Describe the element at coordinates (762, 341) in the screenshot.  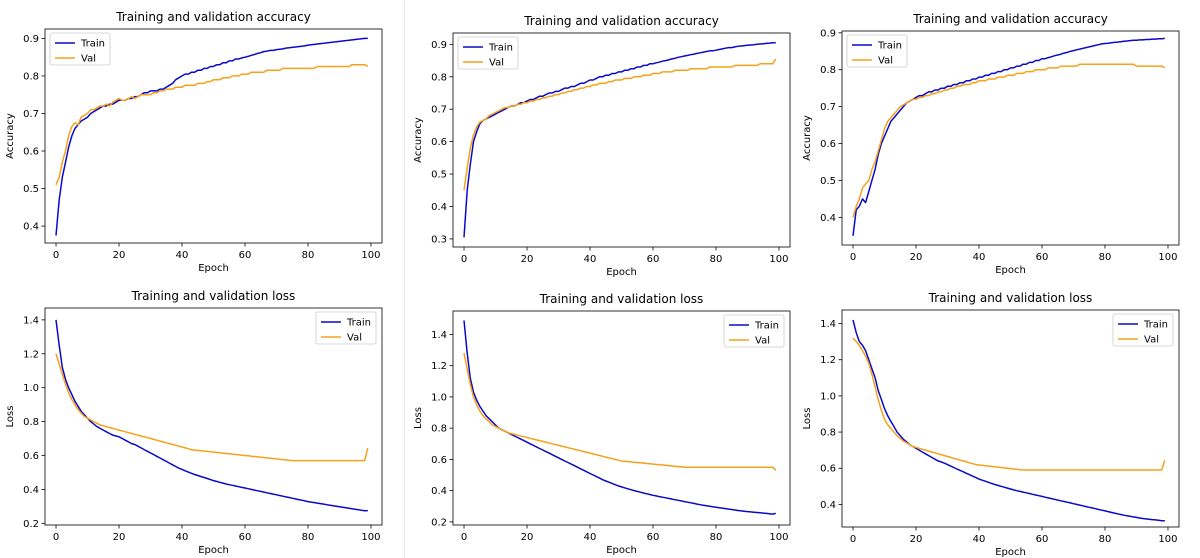
I see `chart-5-legend-label-val: Val` at that location.